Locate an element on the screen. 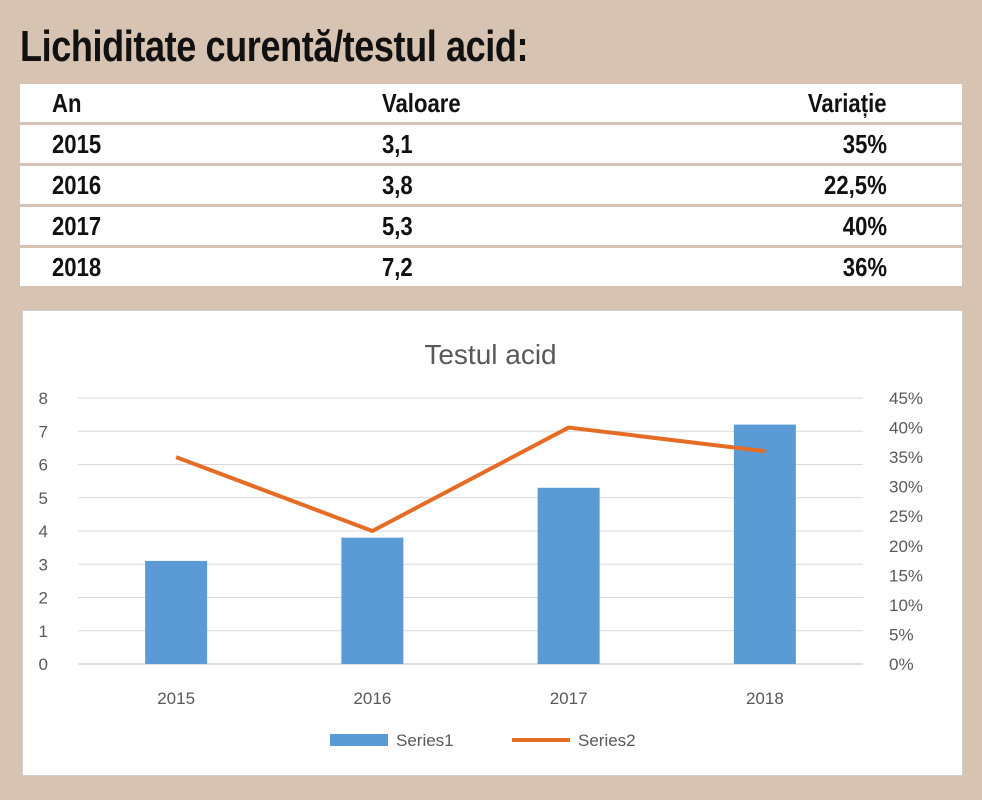  y2-tick-label: 35% is located at coordinates (906, 457).